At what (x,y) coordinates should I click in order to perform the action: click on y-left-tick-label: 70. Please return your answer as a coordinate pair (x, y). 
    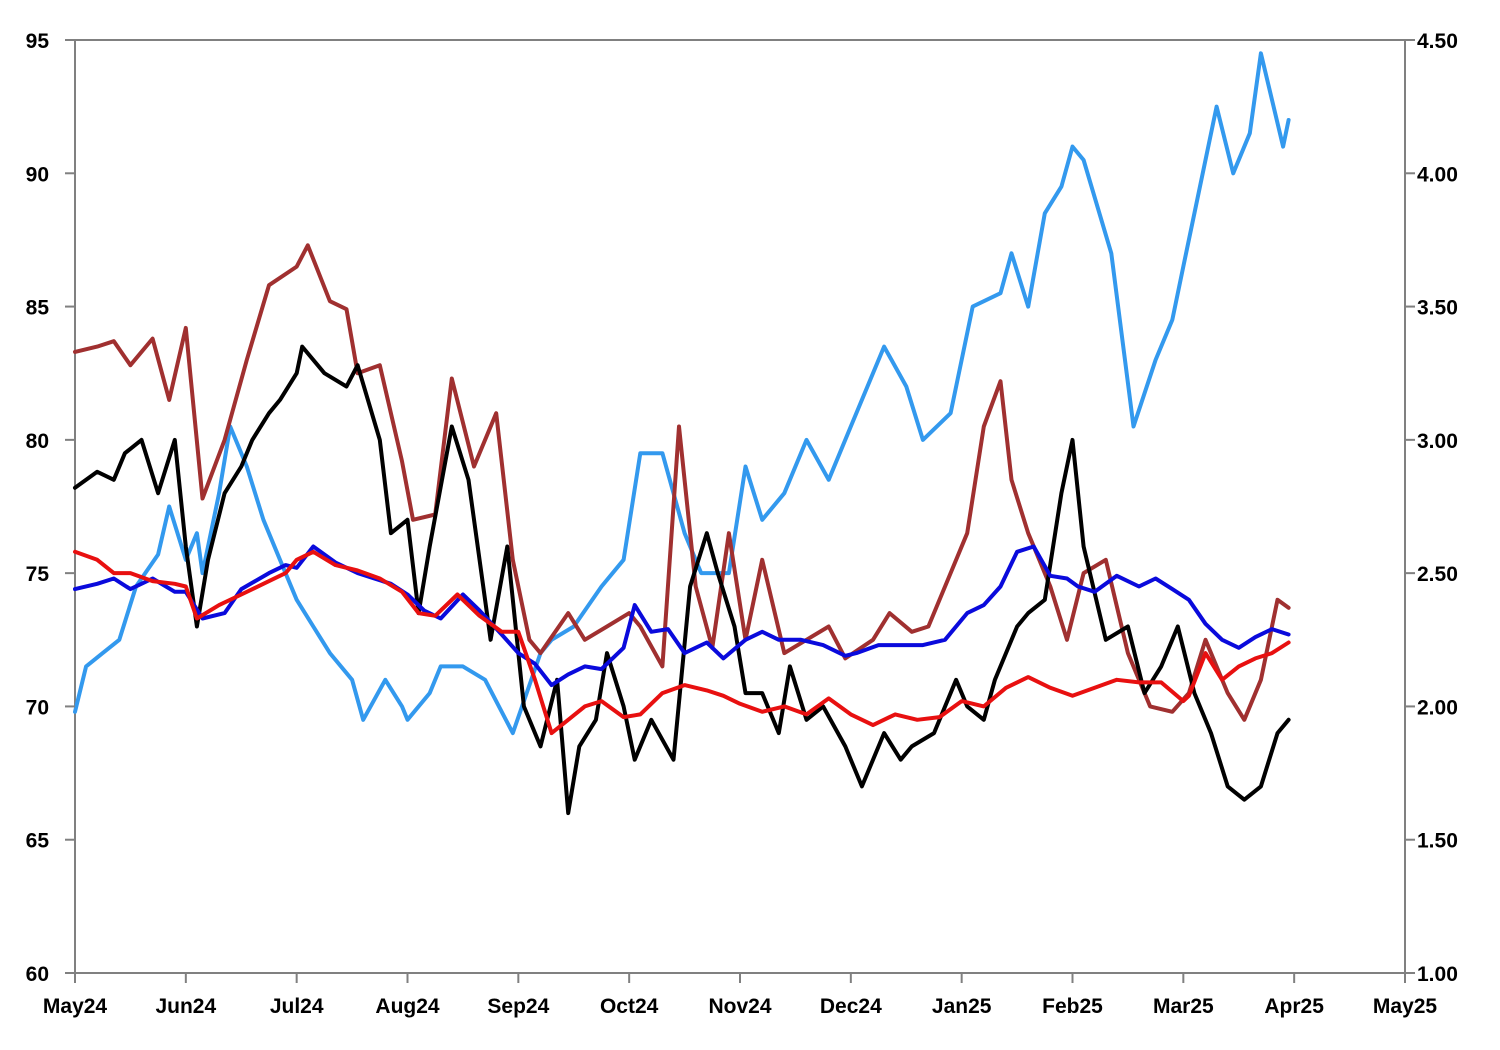
    Looking at the image, I should click on (37, 707).